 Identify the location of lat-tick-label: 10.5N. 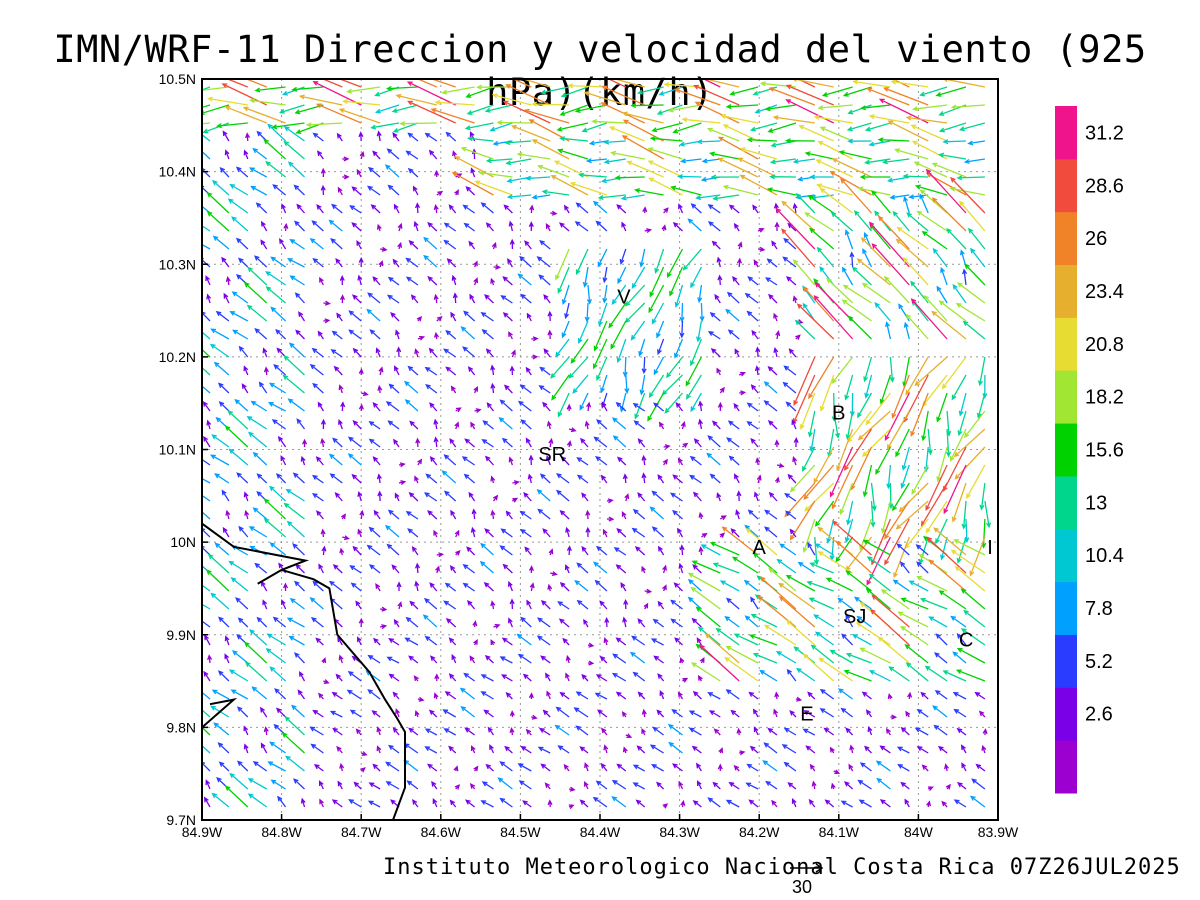
(177, 79).